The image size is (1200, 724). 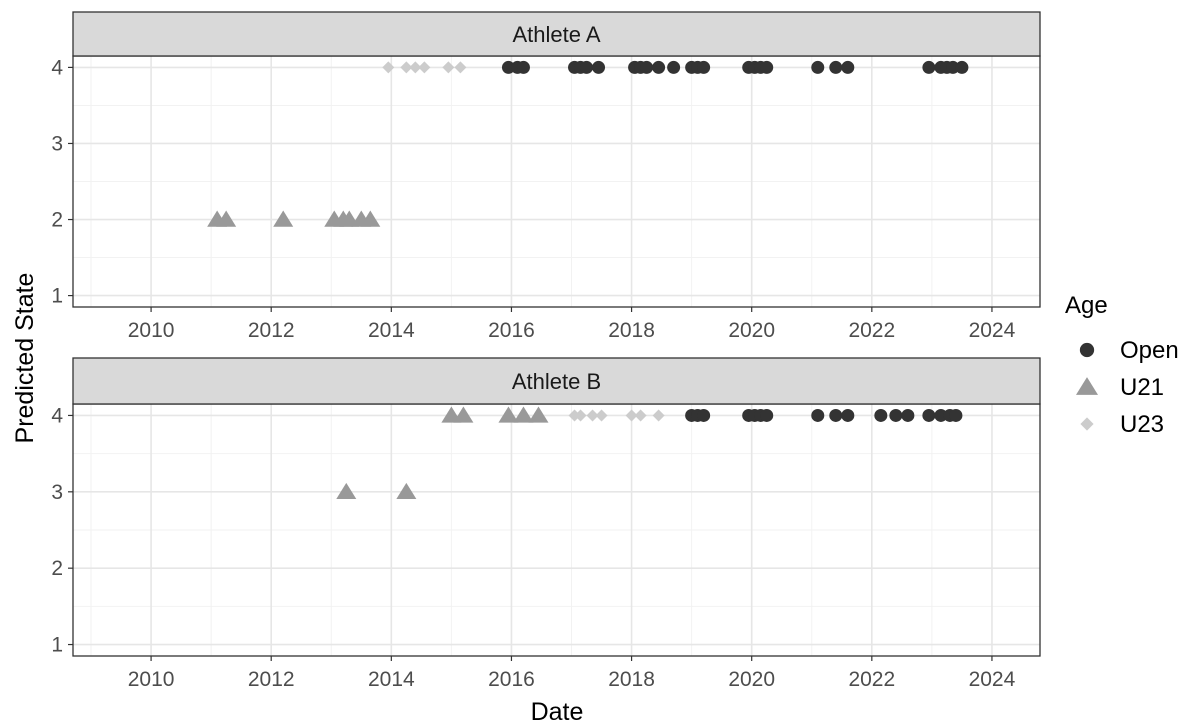 What do you see at coordinates (1122, 365) in the screenshot?
I see `legend: Age Open U21 U23` at bounding box center [1122, 365].